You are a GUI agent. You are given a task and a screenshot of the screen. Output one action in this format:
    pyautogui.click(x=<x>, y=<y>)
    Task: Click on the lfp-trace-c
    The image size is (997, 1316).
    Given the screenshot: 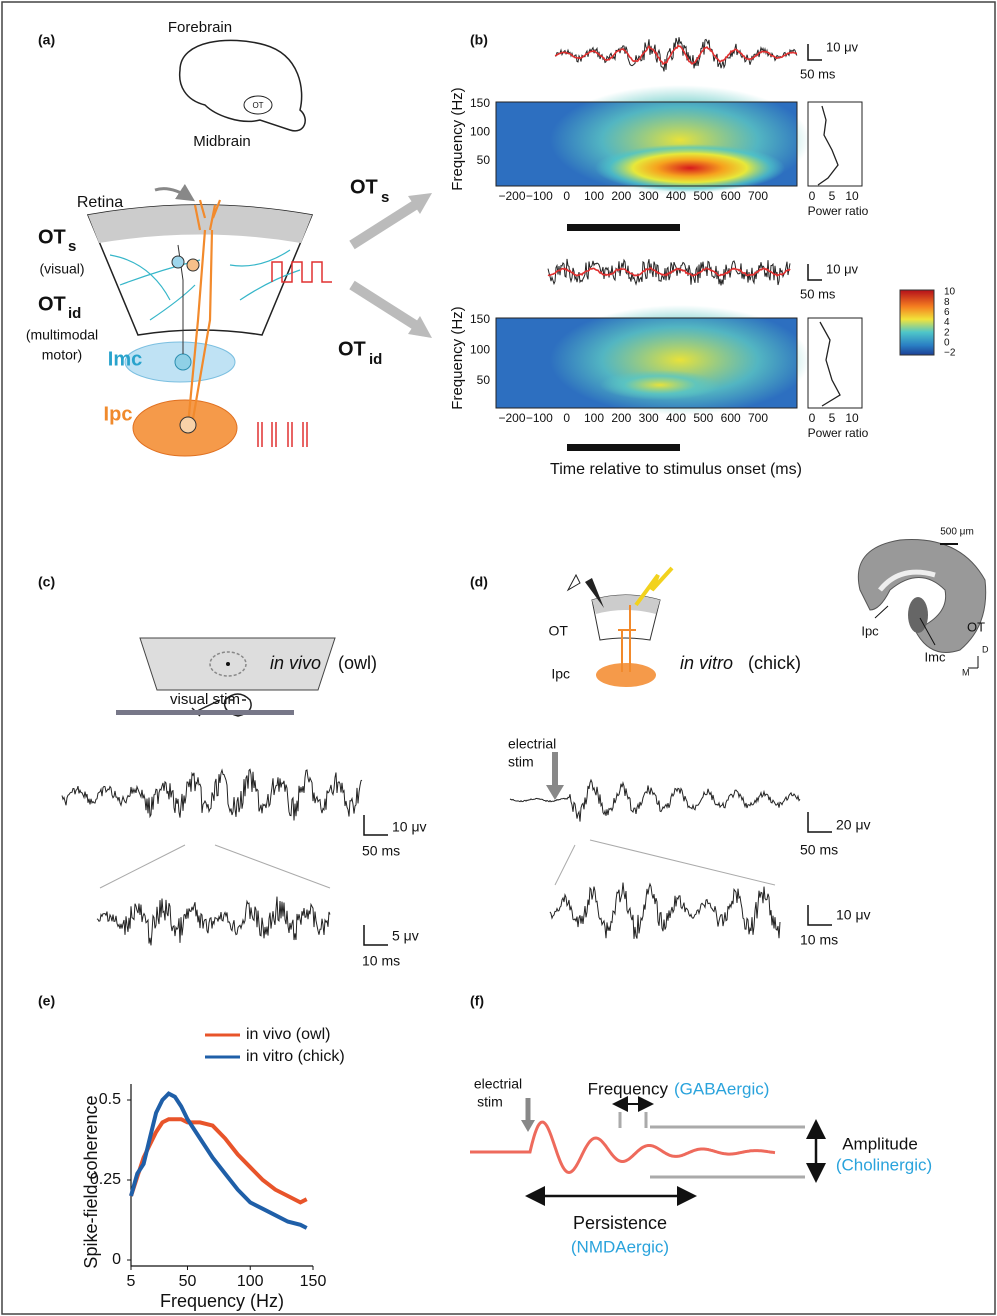 What is the action you would take?
    pyautogui.click(x=212, y=794)
    